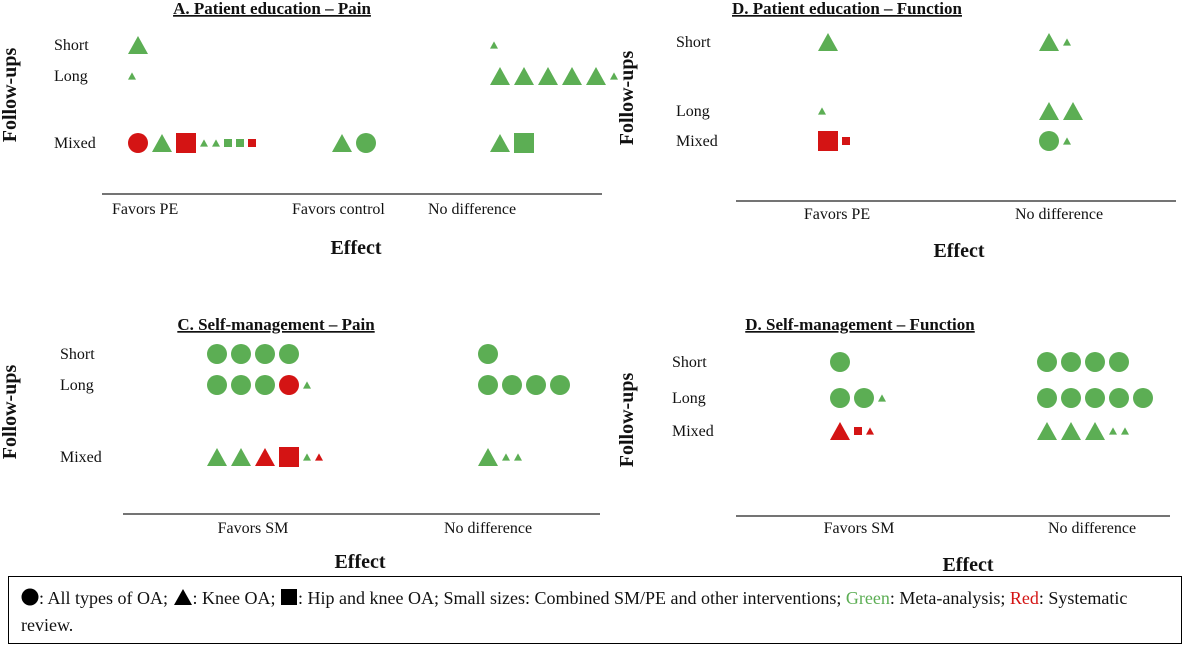  I want to click on column-label-favors-pe: Favors PE, so click(145, 209).